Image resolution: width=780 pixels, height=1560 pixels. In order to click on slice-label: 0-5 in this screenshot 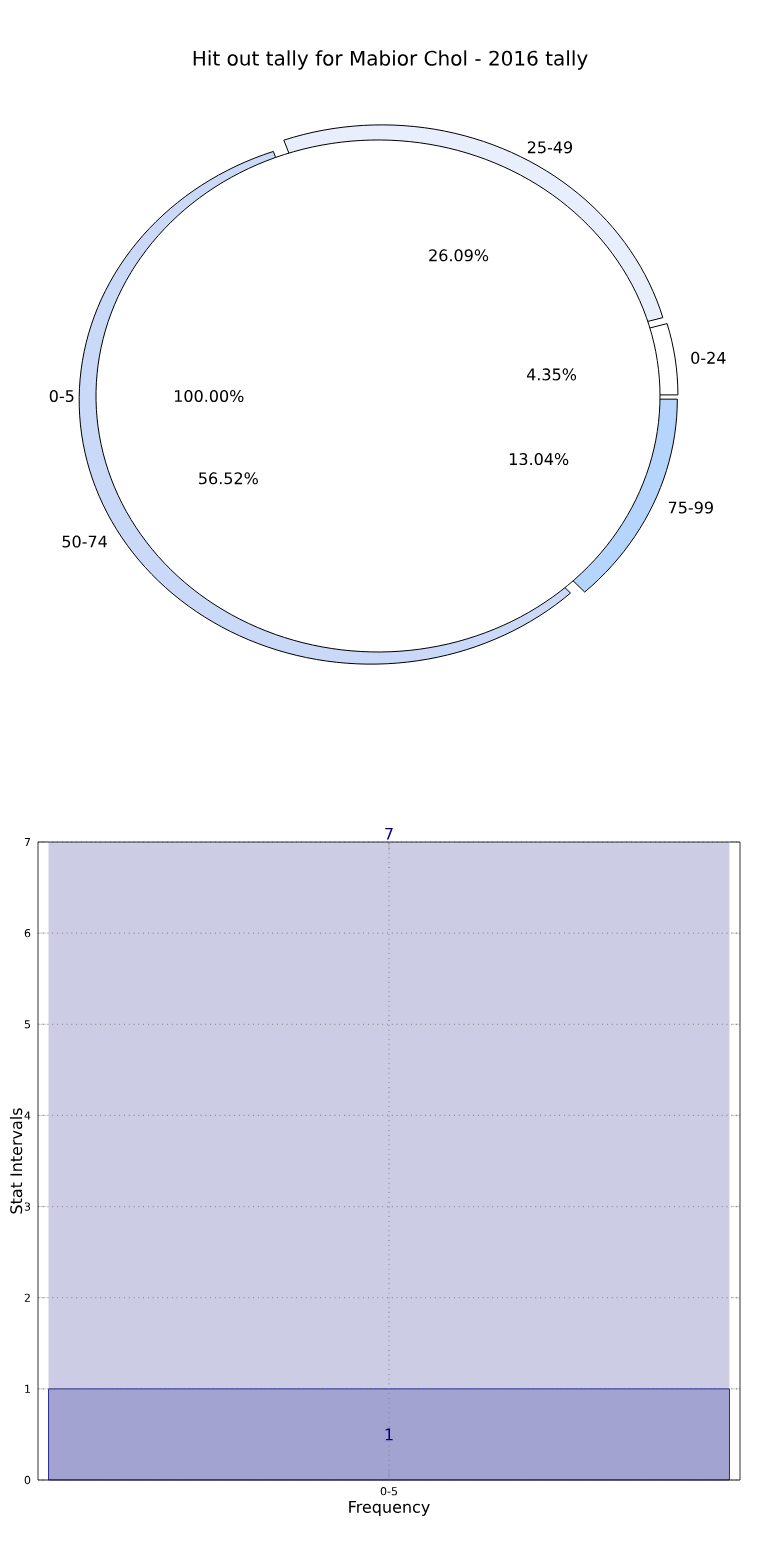, I will do `click(61, 396)`.